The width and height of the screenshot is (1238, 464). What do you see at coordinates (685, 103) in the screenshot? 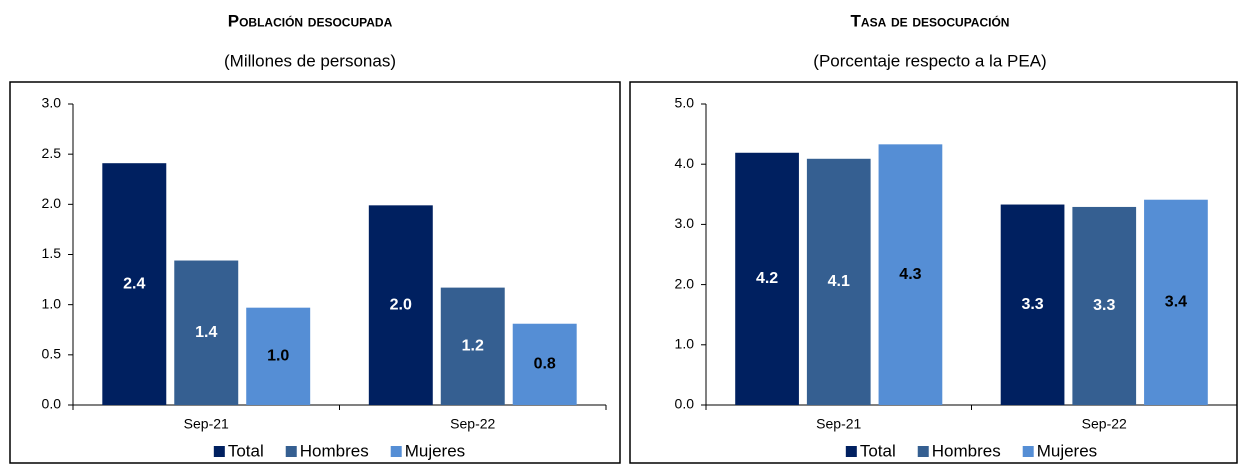
I see `y-tick-label: 5.0` at bounding box center [685, 103].